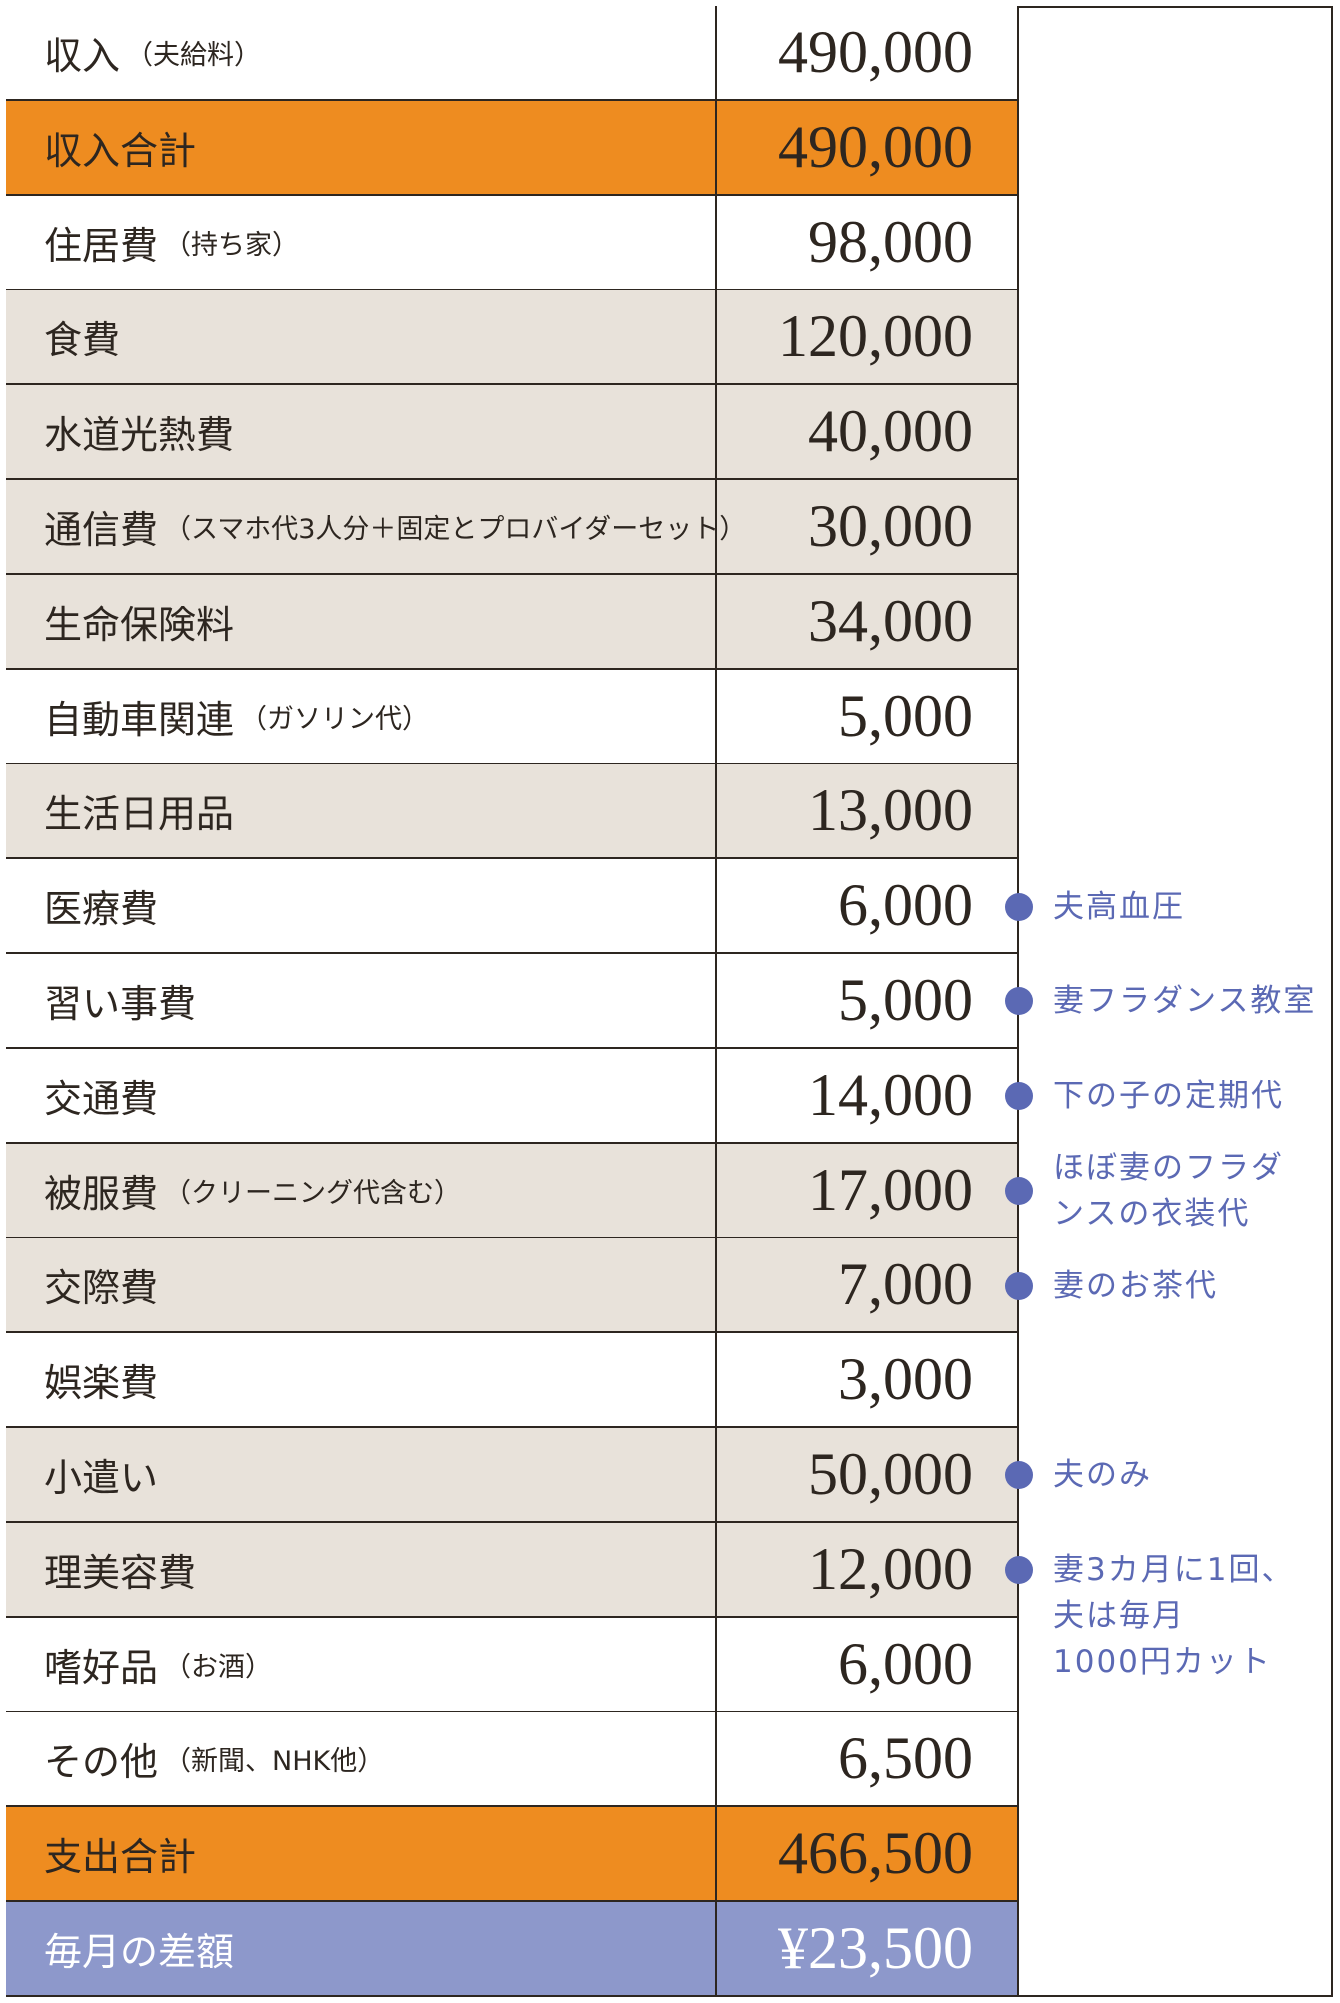 Image resolution: width=1340 pixels, height=2003 pixels. I want to click on category-name: 被服費, so click(101, 1193).